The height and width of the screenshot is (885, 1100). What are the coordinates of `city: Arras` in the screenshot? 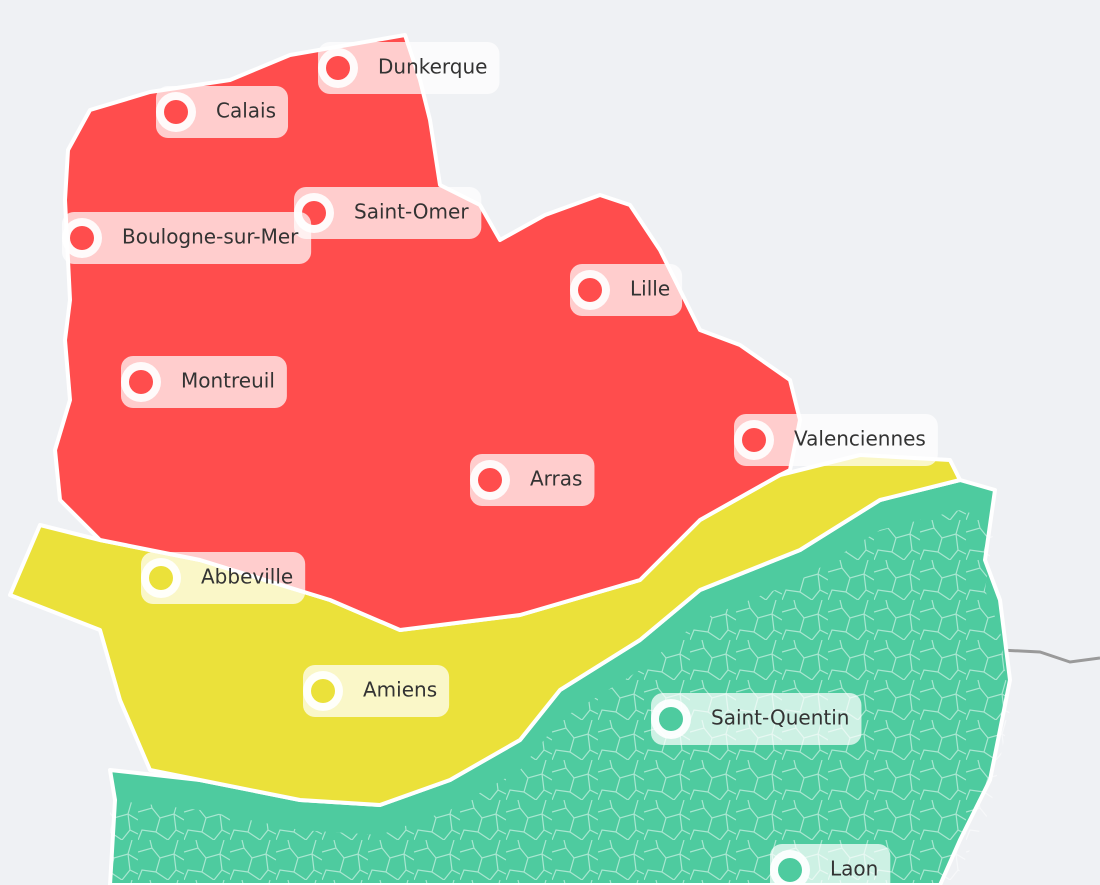 It's located at (532, 480).